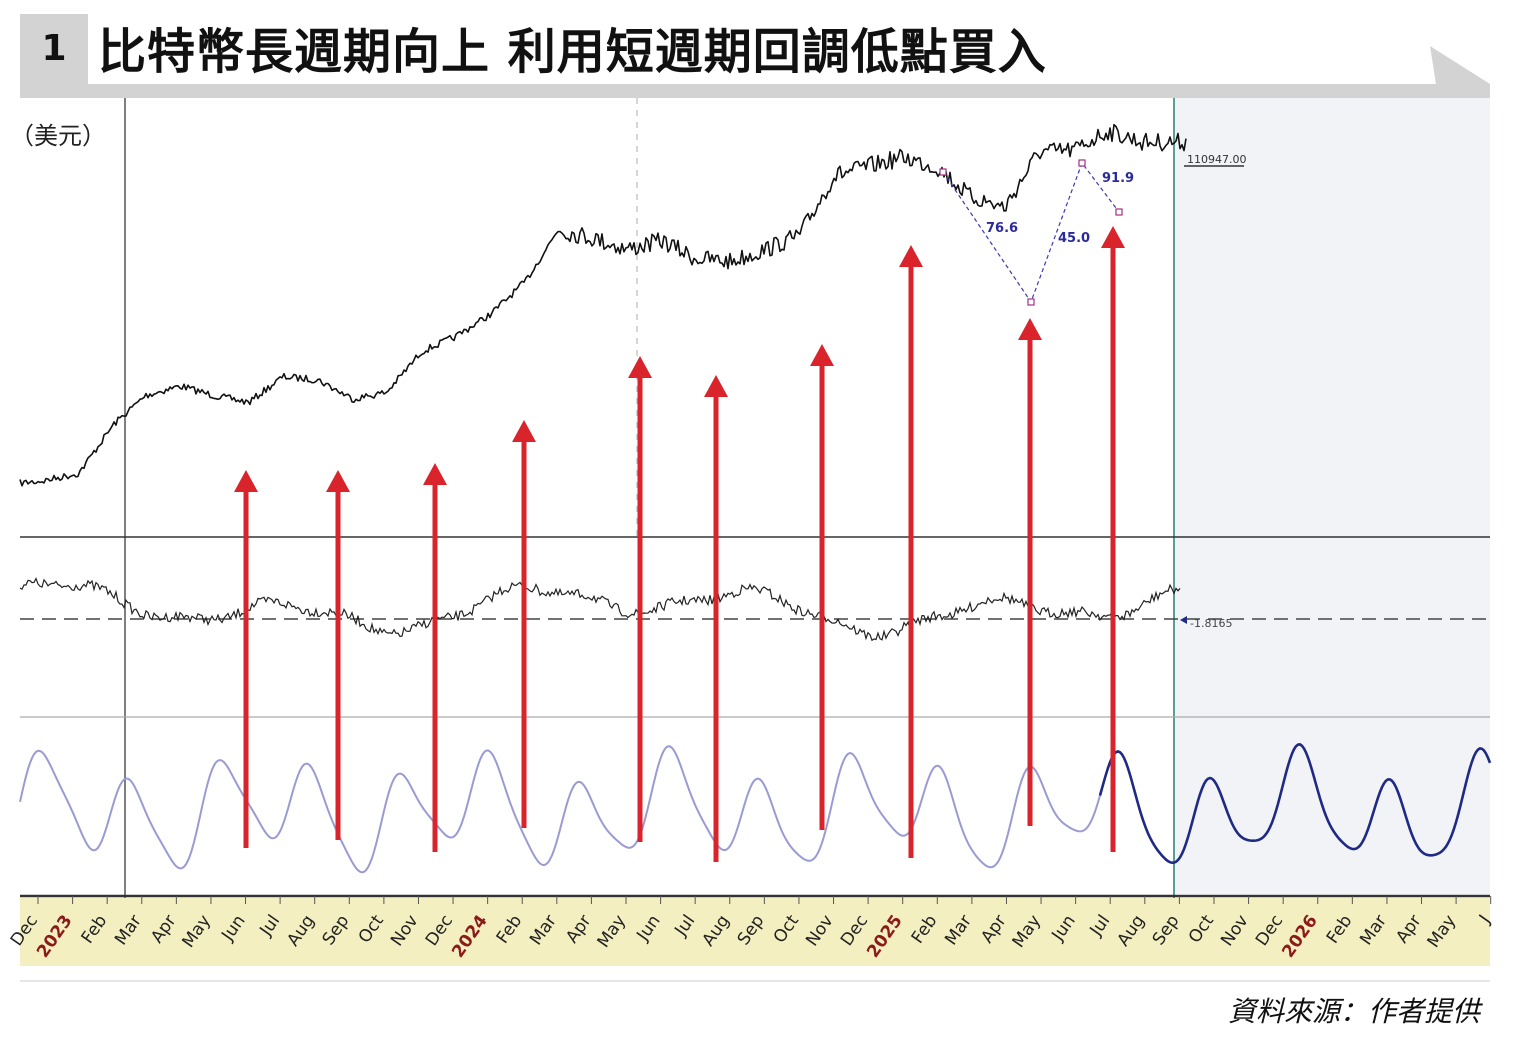 The width and height of the screenshot is (1514, 1040). What do you see at coordinates (58, 136) in the screenshot?
I see `unit-label: （美元）` at bounding box center [58, 136].